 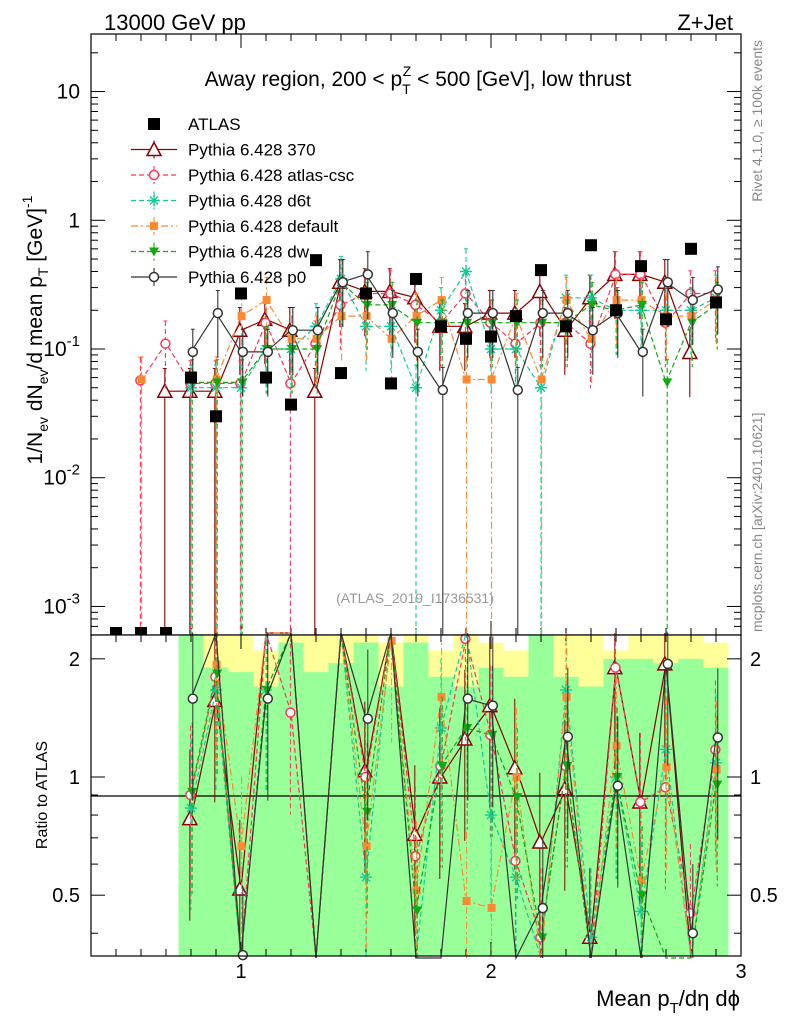 What do you see at coordinates (42, 795) in the screenshot?
I see `ratio-y-axis-label: Ratio to ATLAS` at bounding box center [42, 795].